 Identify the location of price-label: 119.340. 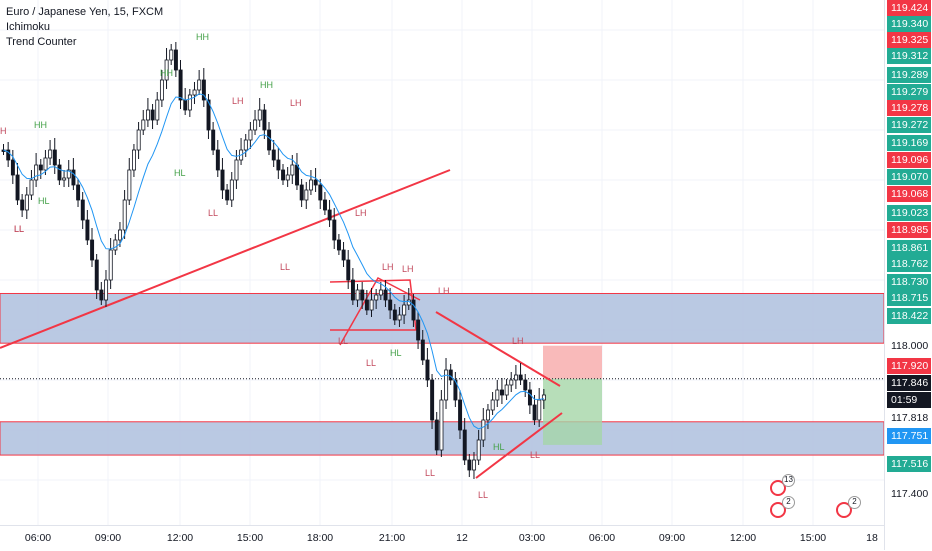
(909, 24).